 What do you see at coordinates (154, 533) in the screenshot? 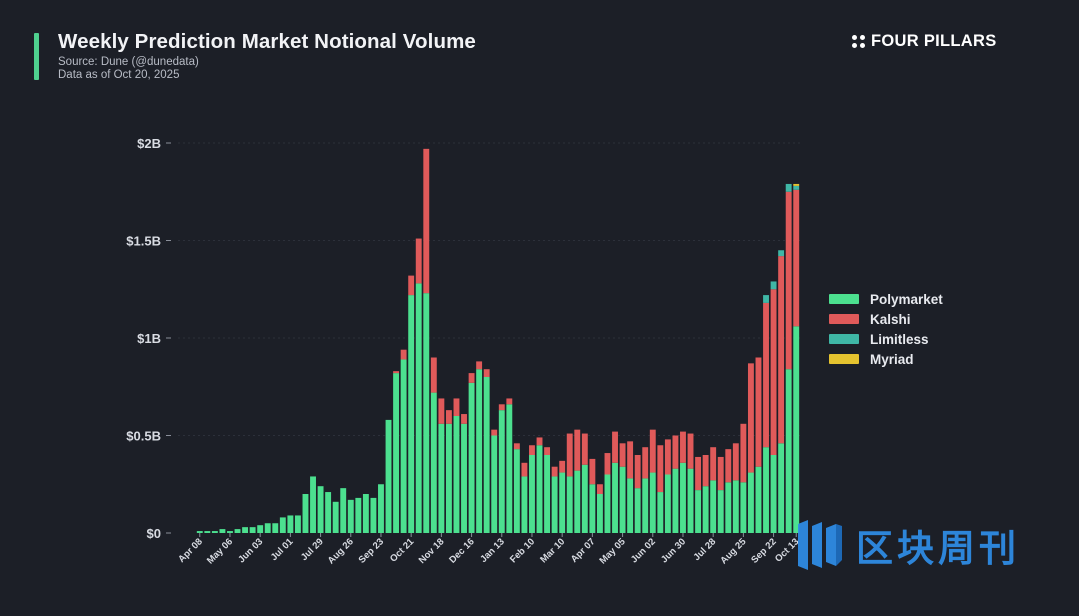
I see `y-tick-label: $0` at bounding box center [154, 533].